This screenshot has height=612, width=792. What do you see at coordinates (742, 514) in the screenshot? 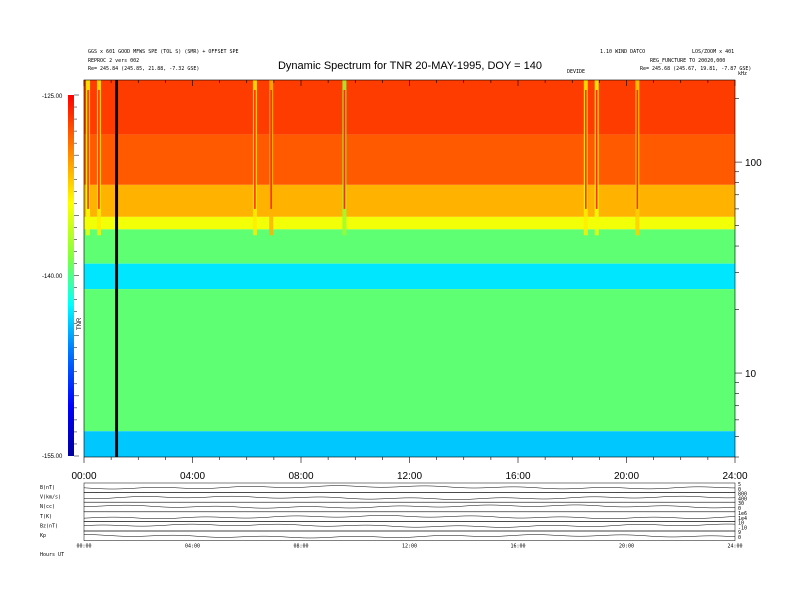
I see `panel-tick-label: 1e6` at bounding box center [742, 514].